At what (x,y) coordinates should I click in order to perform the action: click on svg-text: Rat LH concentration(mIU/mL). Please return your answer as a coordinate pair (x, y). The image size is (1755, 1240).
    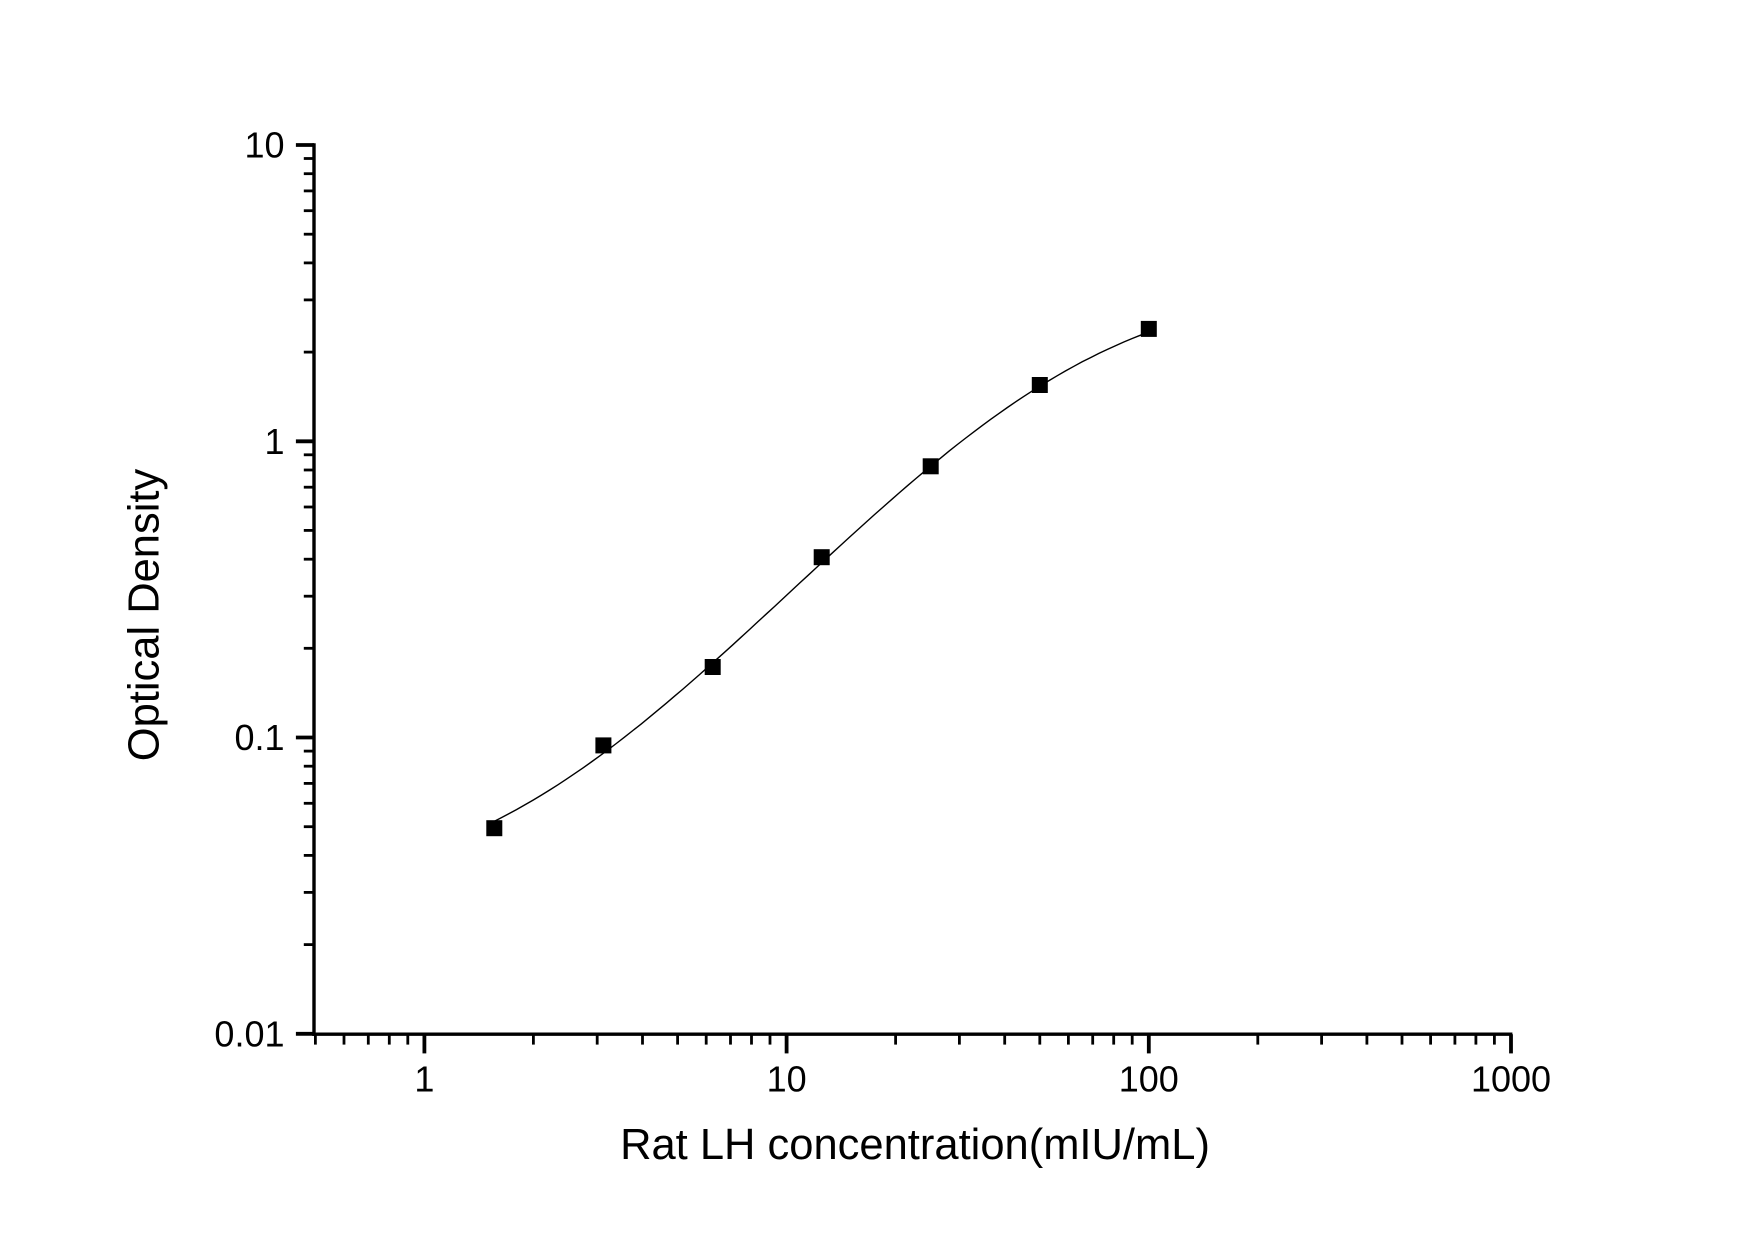
    Looking at the image, I should click on (915, 1145).